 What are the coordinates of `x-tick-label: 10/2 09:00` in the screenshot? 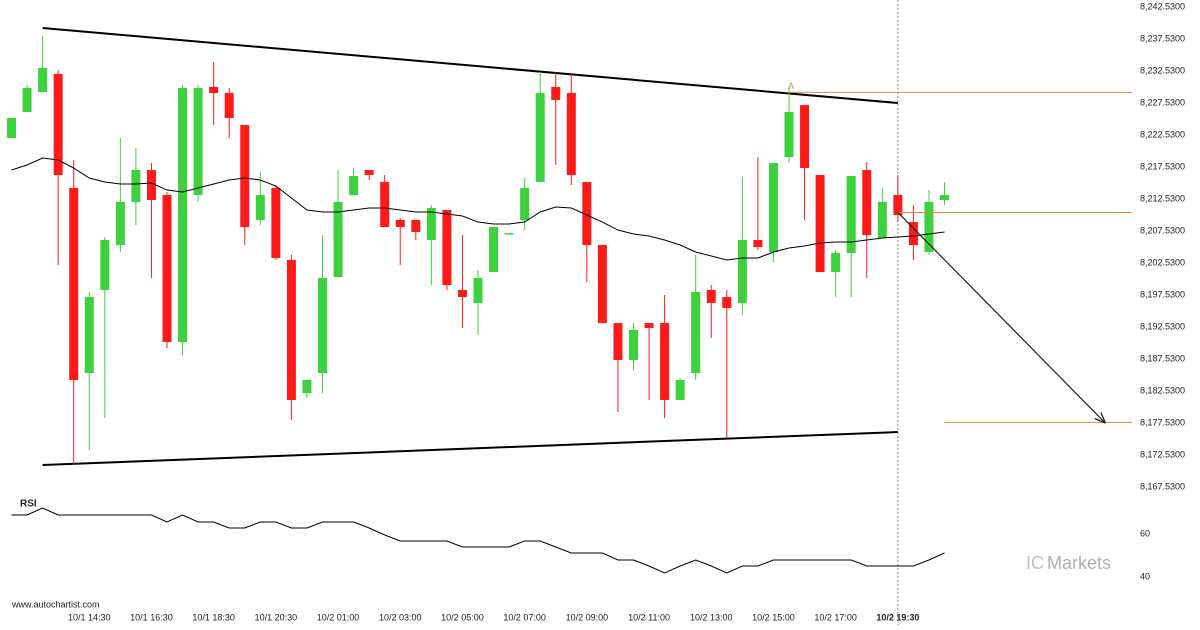 It's located at (587, 617).